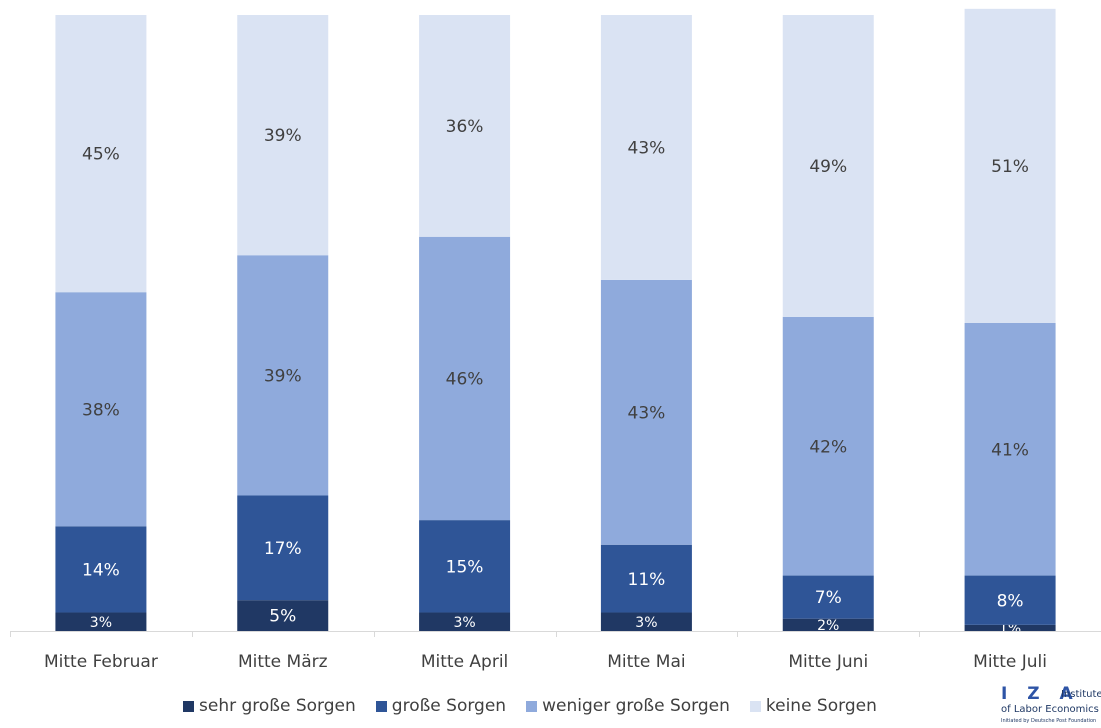  Describe the element at coordinates (646, 662) in the screenshot. I see `category-tick-label: Mitte Mai` at that location.